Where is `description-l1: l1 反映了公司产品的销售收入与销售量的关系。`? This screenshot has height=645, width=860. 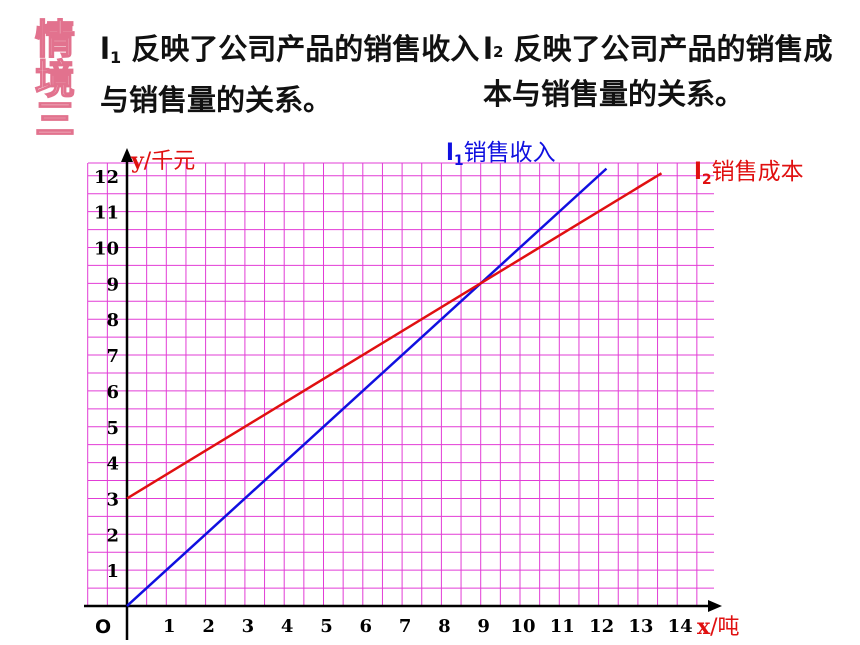
description-l1: l1 反映了公司产品的销售收入与销售量的关系。 is located at coordinates (290, 74).